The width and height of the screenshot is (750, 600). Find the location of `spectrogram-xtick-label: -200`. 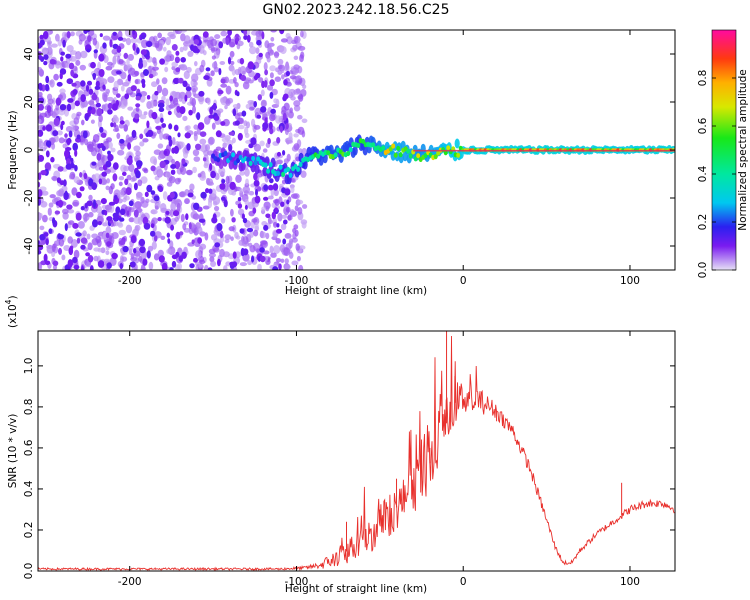

spectrogram-xtick-label: -200 is located at coordinates (130, 281).